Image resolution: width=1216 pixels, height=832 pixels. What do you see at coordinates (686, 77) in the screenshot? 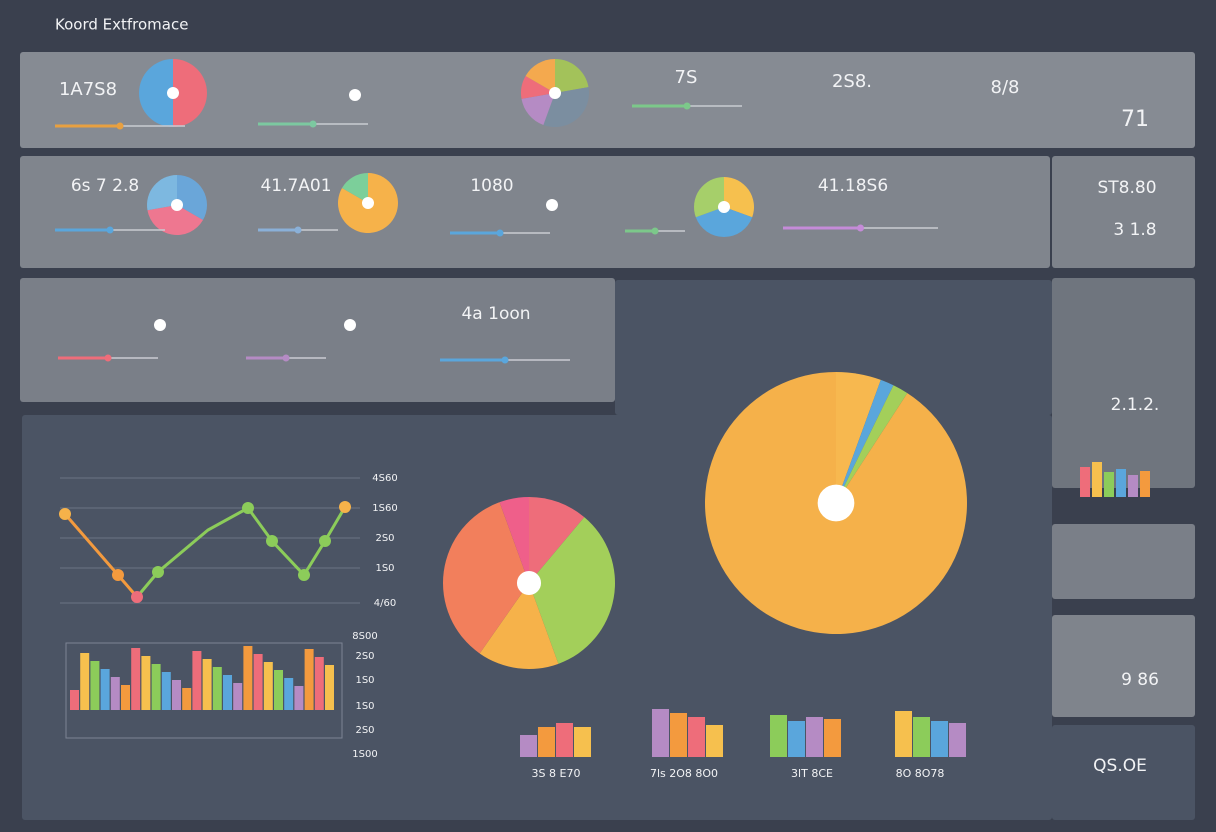
I see `label: 7S` at bounding box center [686, 77].